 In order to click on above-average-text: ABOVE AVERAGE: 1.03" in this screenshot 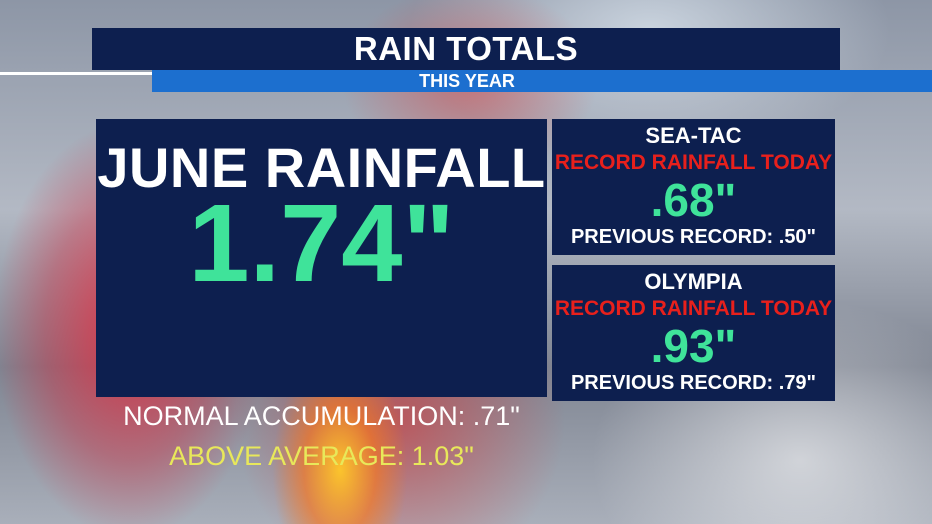, I will do `click(321, 456)`.